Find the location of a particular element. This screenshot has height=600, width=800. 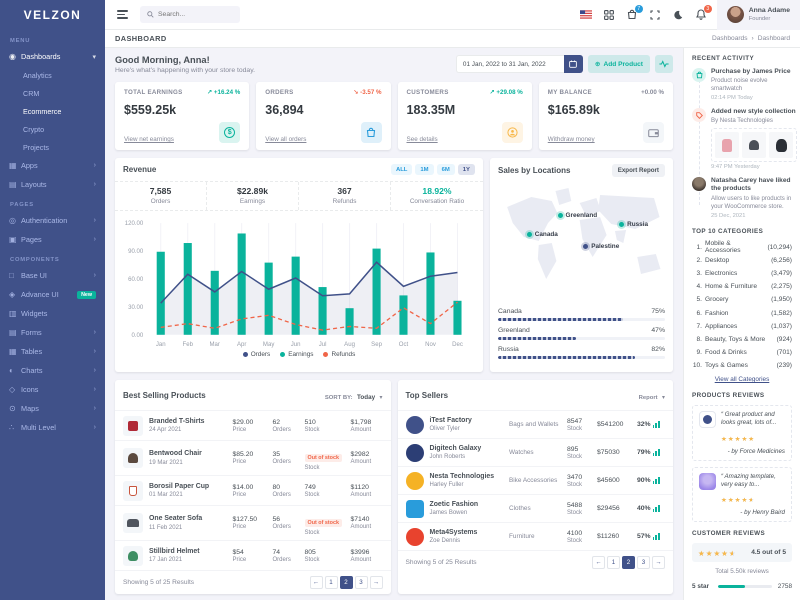

sidebar-item-pages: ▣ Pages › is located at coordinates (52, 239).